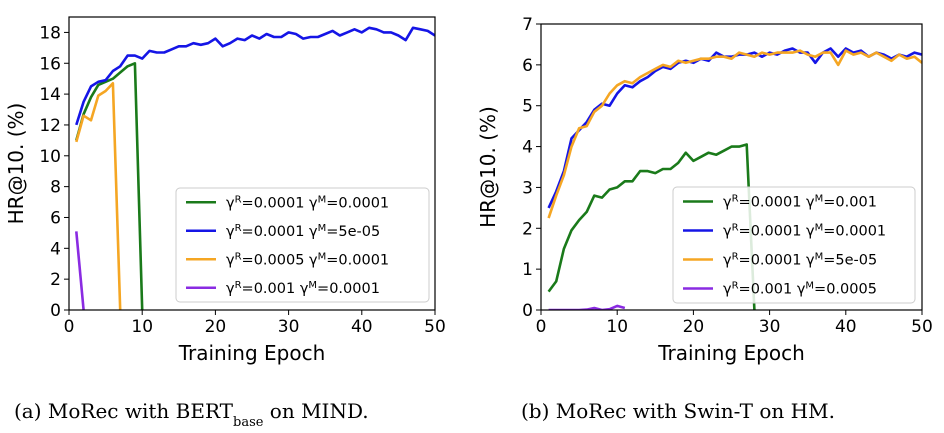 The height and width of the screenshot is (433, 944). What do you see at coordinates (527, 270) in the screenshot?
I see `y-tick-label: 1` at bounding box center [527, 270].